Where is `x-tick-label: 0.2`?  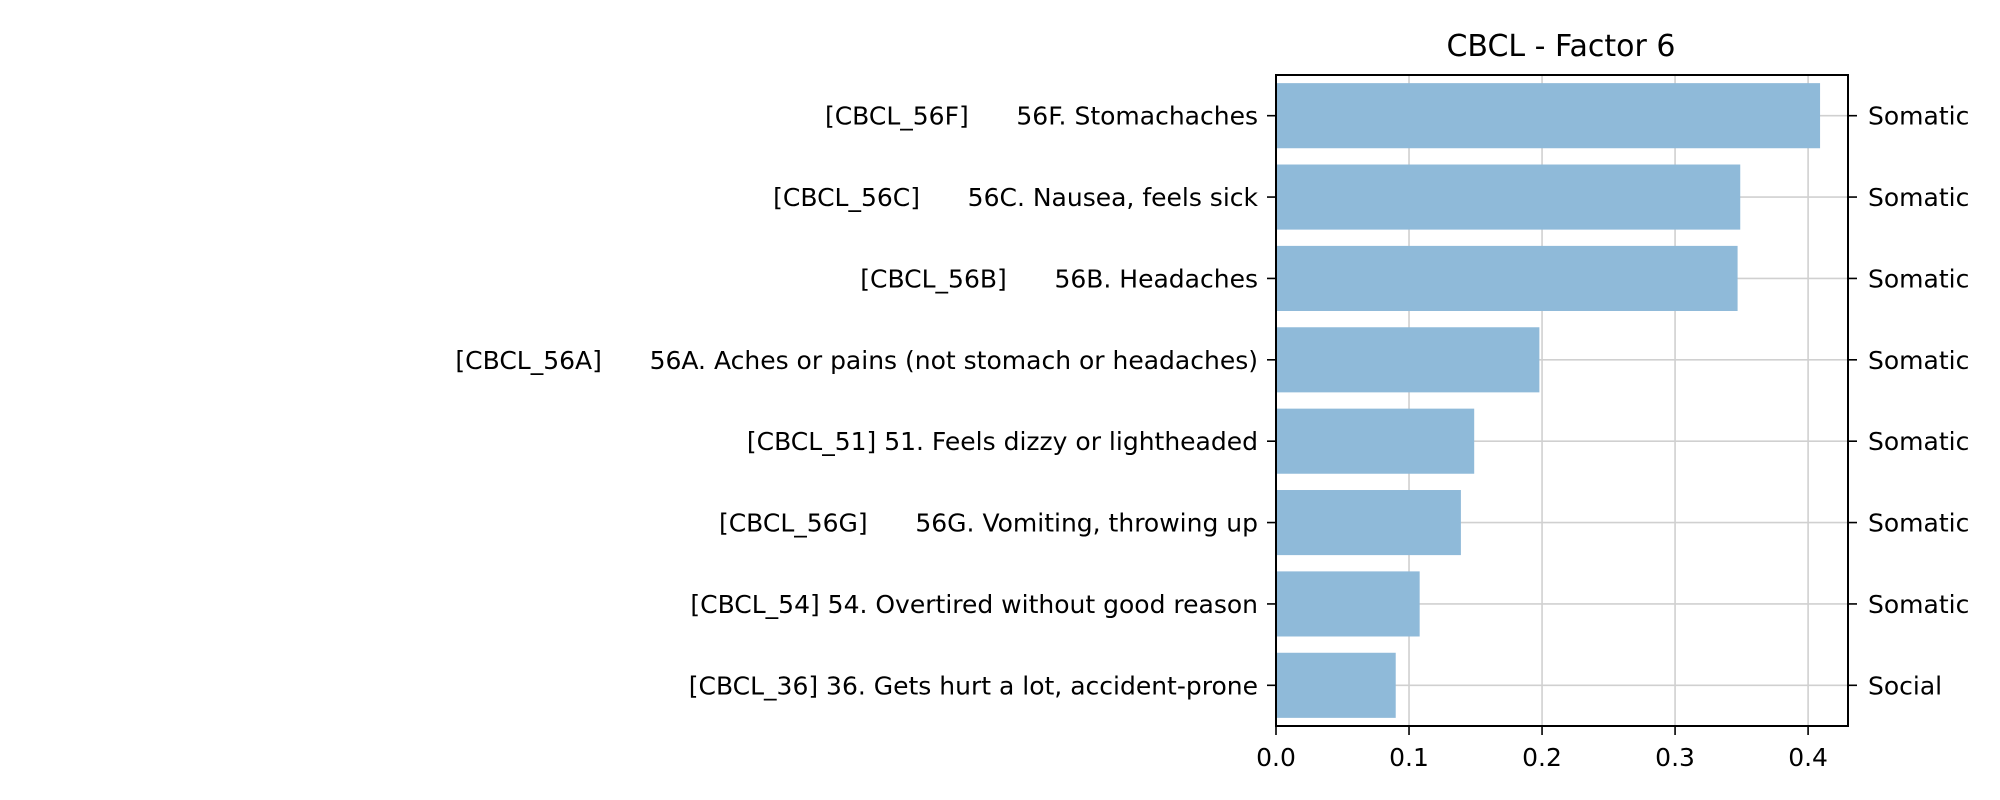 x-tick-label: 0.2 is located at coordinates (1542, 757).